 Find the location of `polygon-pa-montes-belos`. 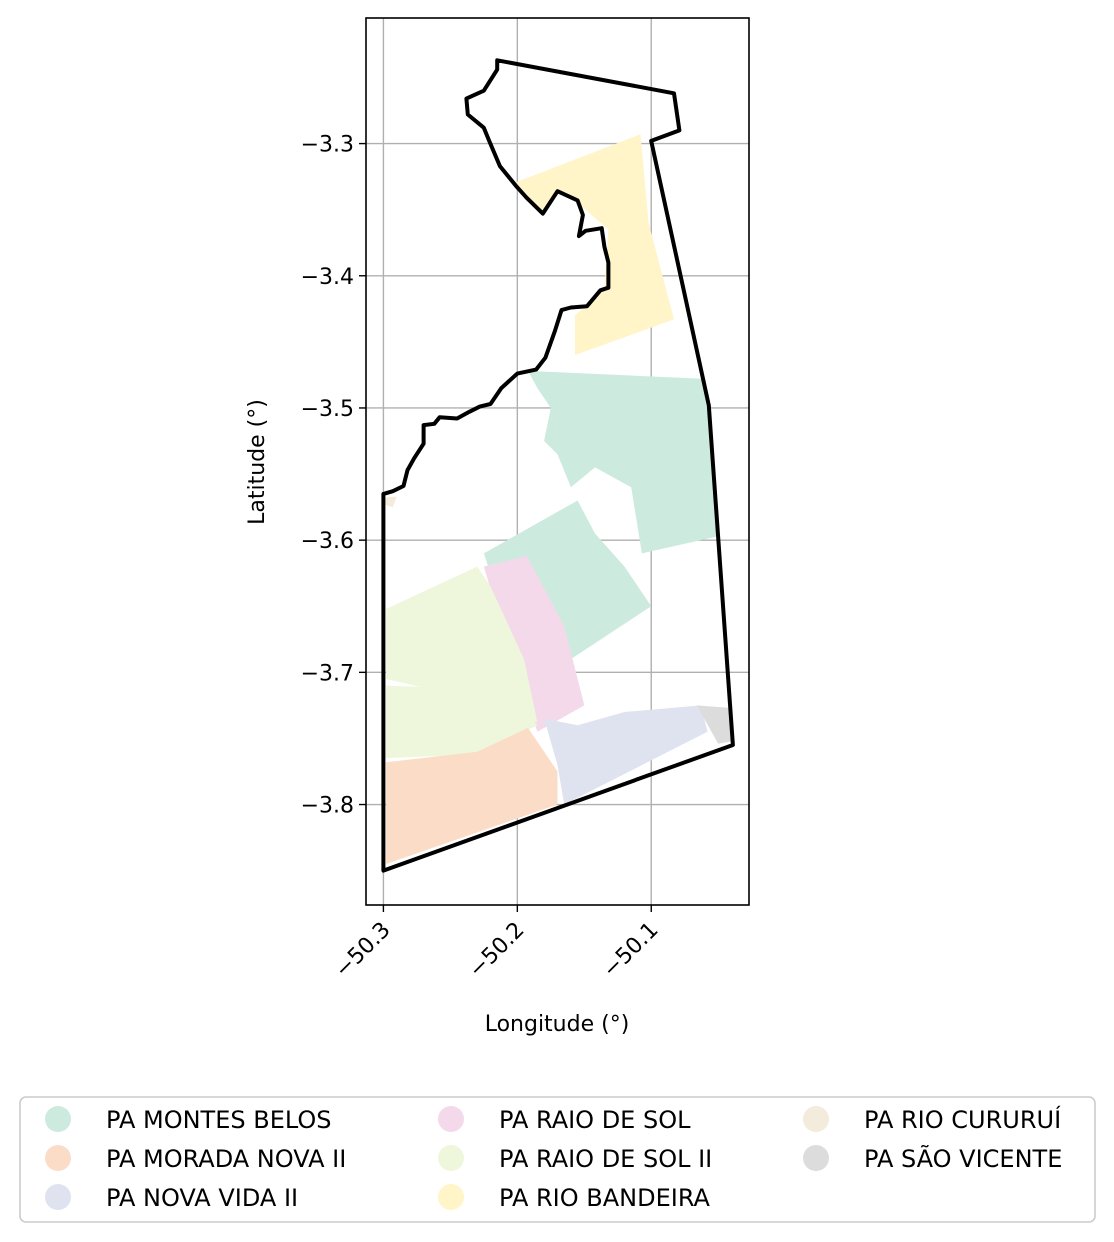

polygon-pa-montes-belos is located at coordinates (623, 462).